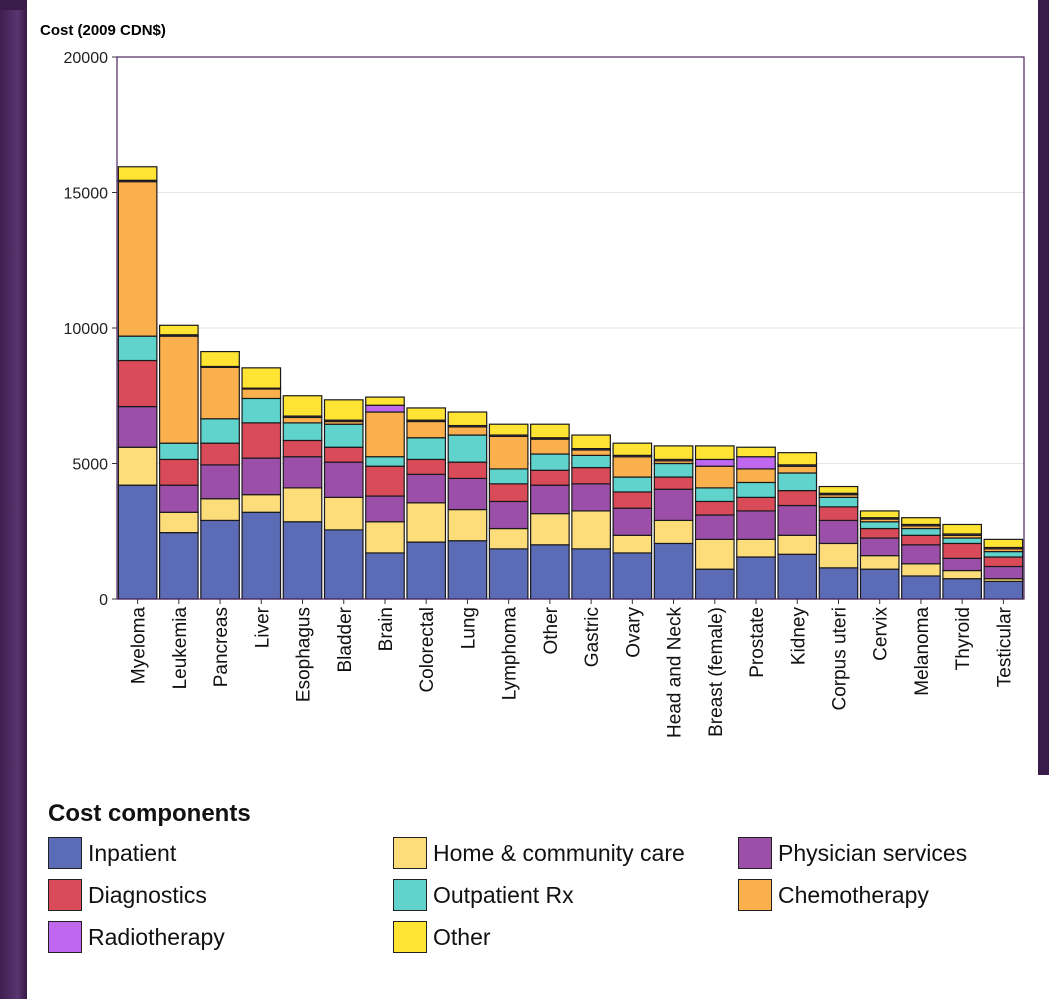  I want to click on legend-title: Cost components, so click(149, 813).